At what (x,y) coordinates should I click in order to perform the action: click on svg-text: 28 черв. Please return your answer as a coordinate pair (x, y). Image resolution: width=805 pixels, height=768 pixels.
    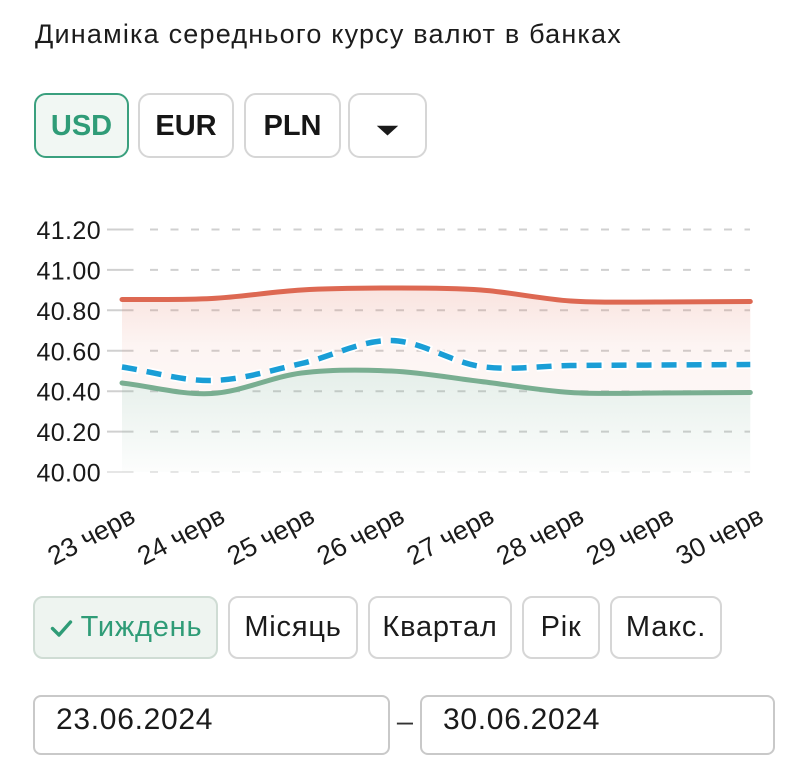
    Looking at the image, I should click on (539, 535).